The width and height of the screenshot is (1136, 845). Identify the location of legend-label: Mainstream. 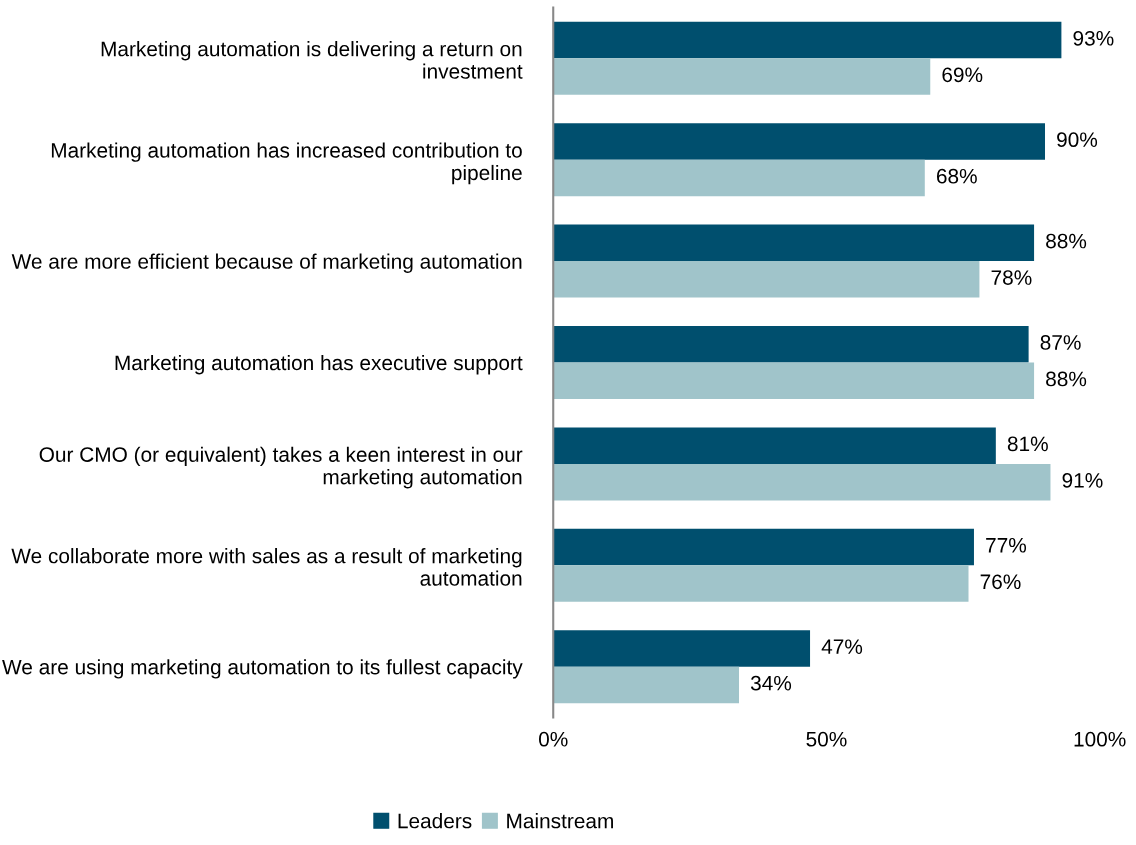
(560, 821).